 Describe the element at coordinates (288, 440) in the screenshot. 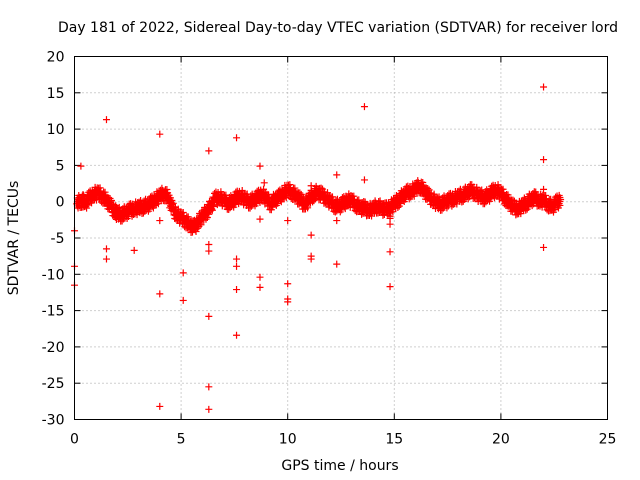

I see `x-tick-label: 10` at that location.